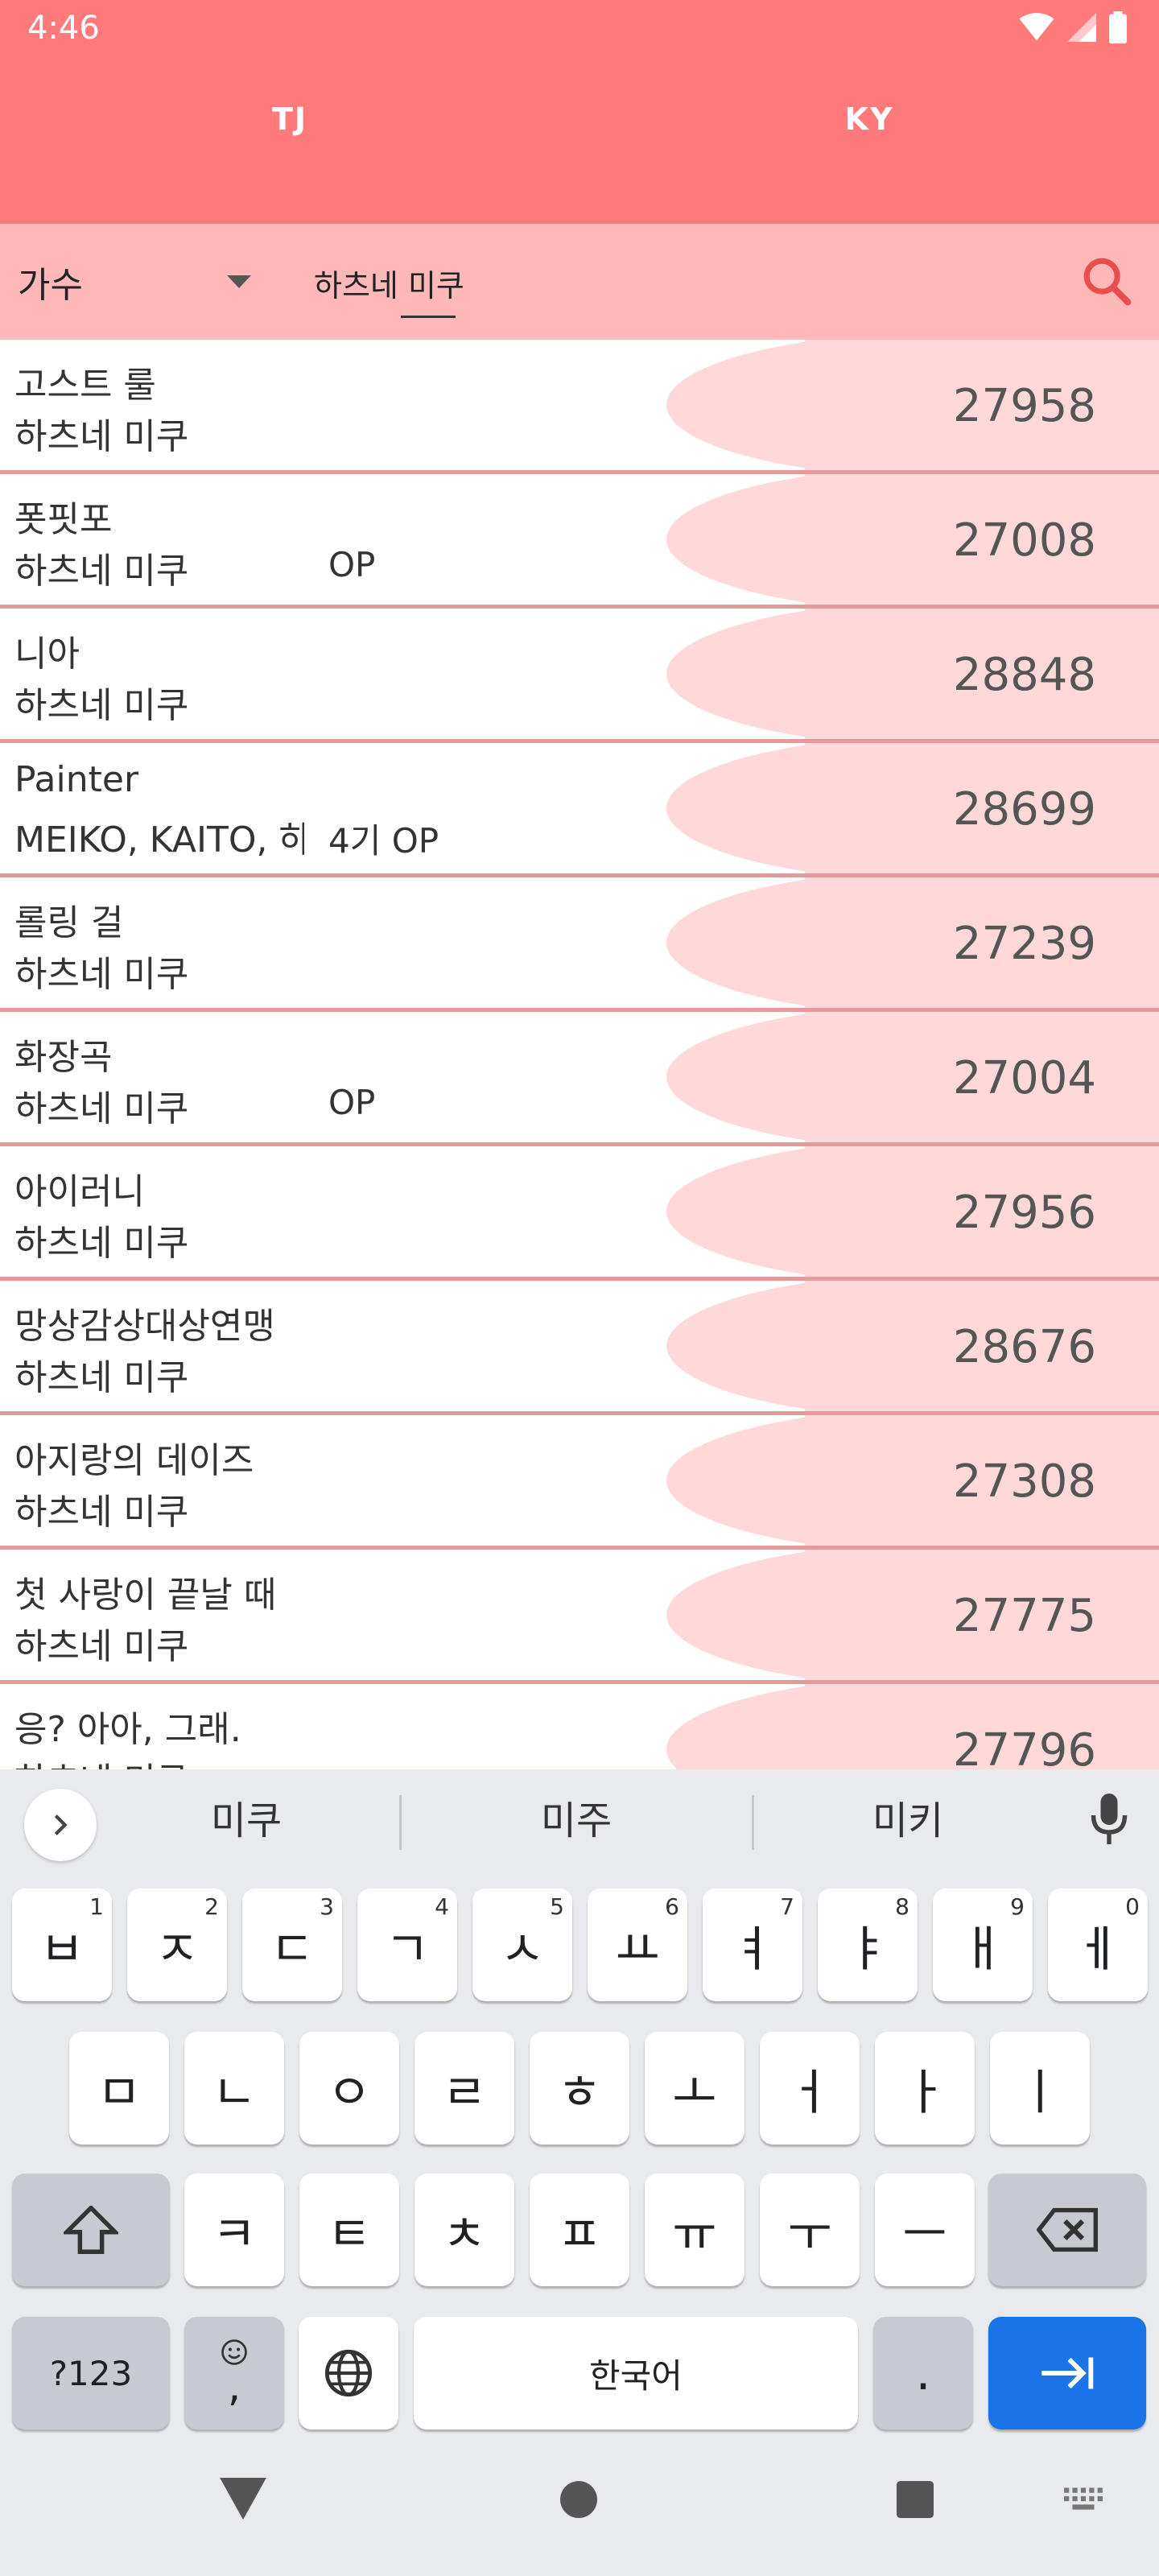 The height and width of the screenshot is (2576, 1159). Describe the element at coordinates (579, 676) in the screenshot. I see `song-row: 니아 하츠네 미쿠 28848` at that location.